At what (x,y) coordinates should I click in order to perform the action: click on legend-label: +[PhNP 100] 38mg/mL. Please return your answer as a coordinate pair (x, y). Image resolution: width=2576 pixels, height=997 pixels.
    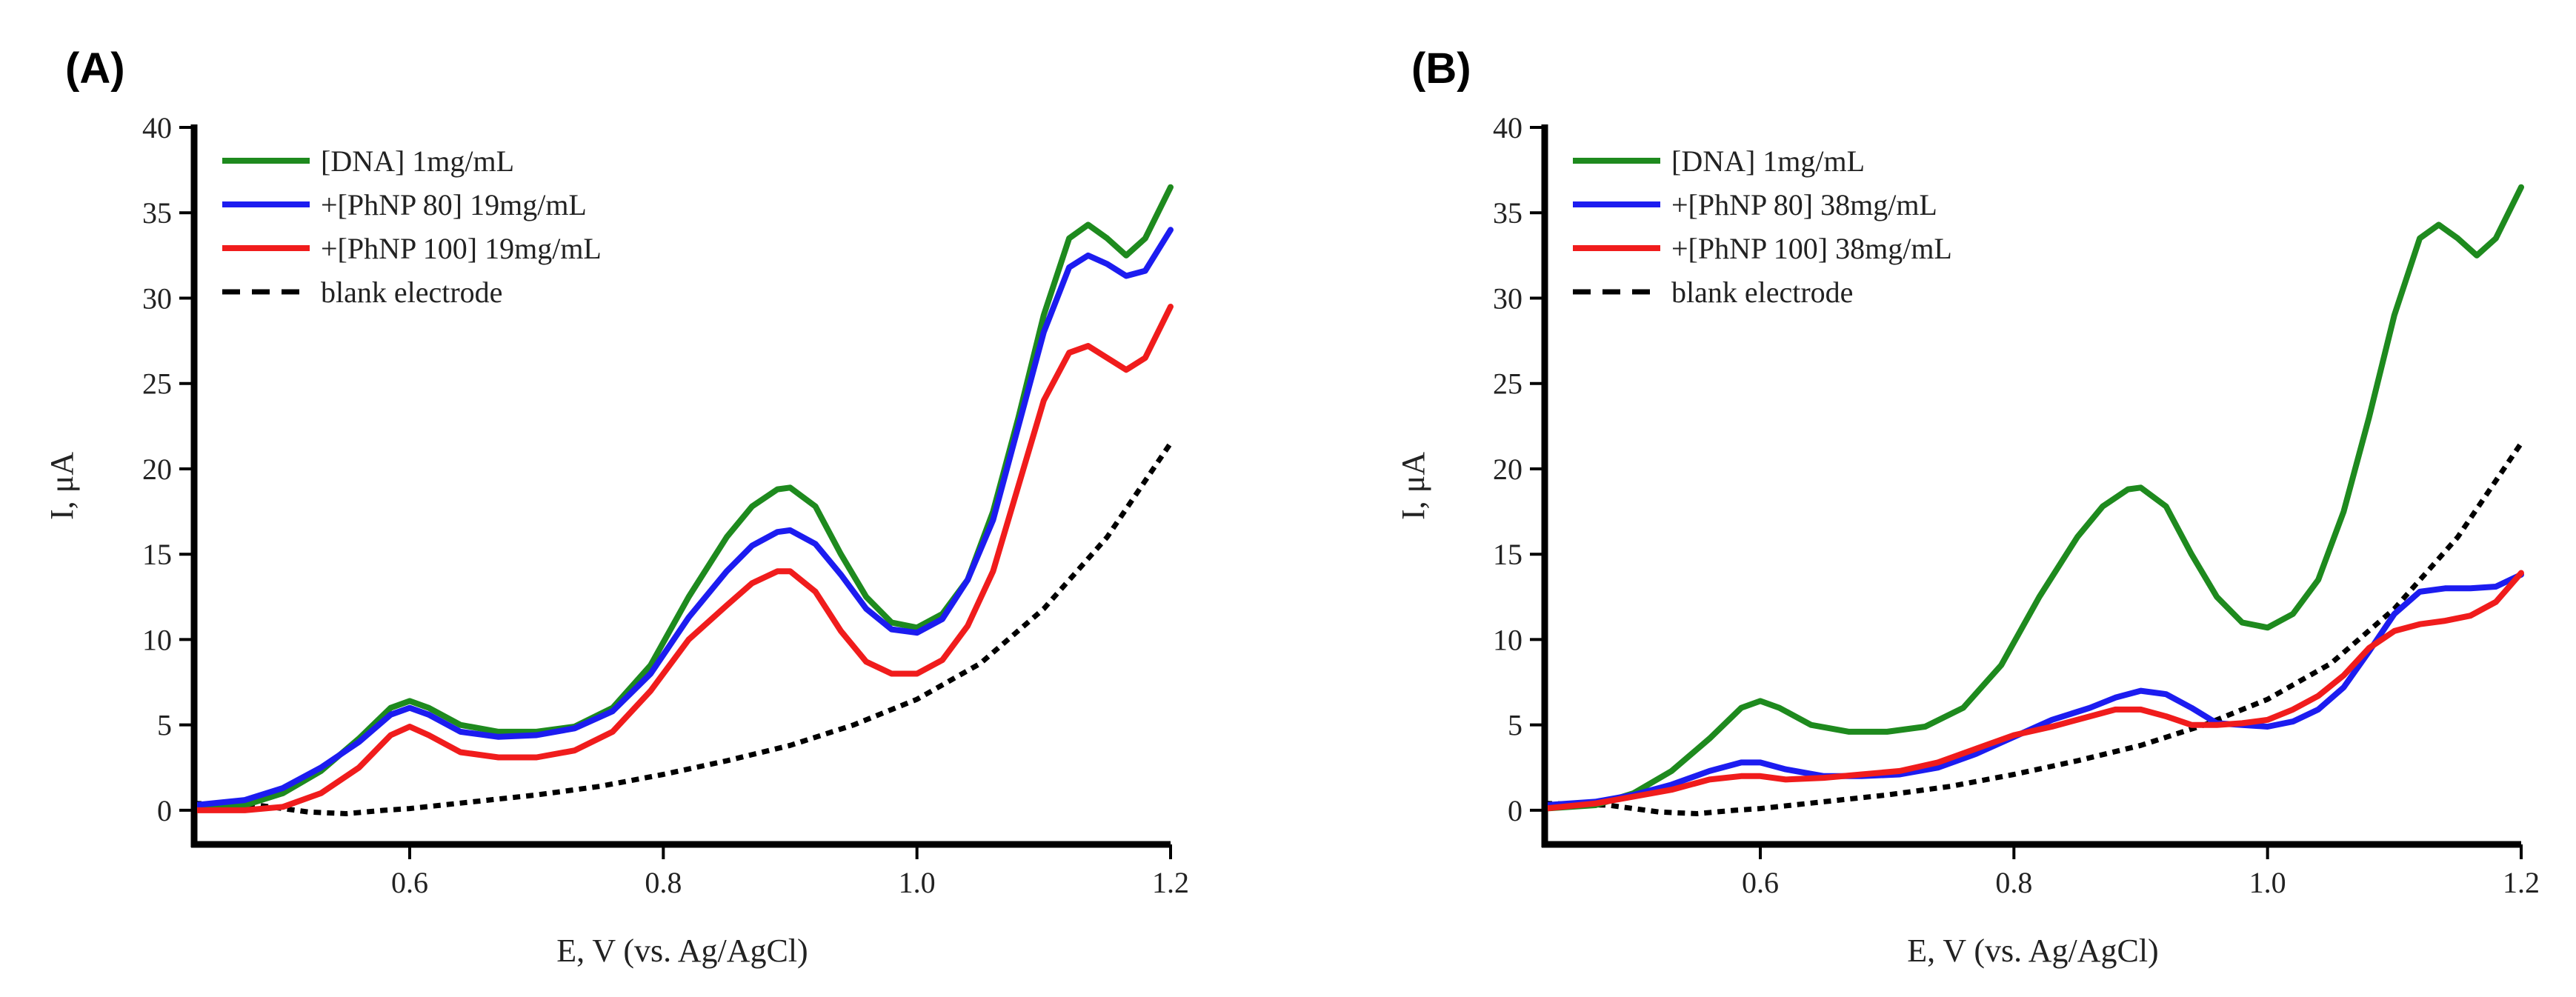
    Looking at the image, I should click on (1812, 248).